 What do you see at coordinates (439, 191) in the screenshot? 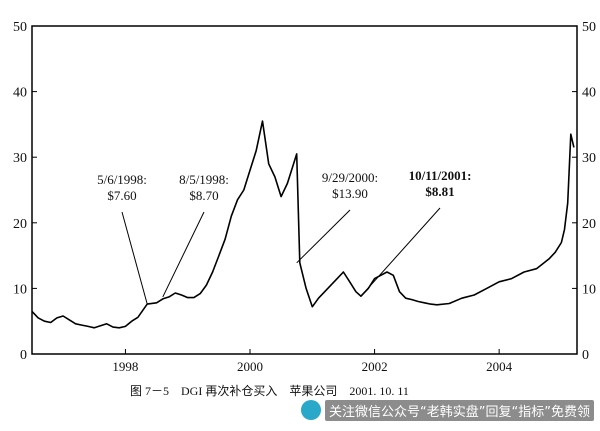
I see `annotation-price: $8.81` at bounding box center [439, 191].